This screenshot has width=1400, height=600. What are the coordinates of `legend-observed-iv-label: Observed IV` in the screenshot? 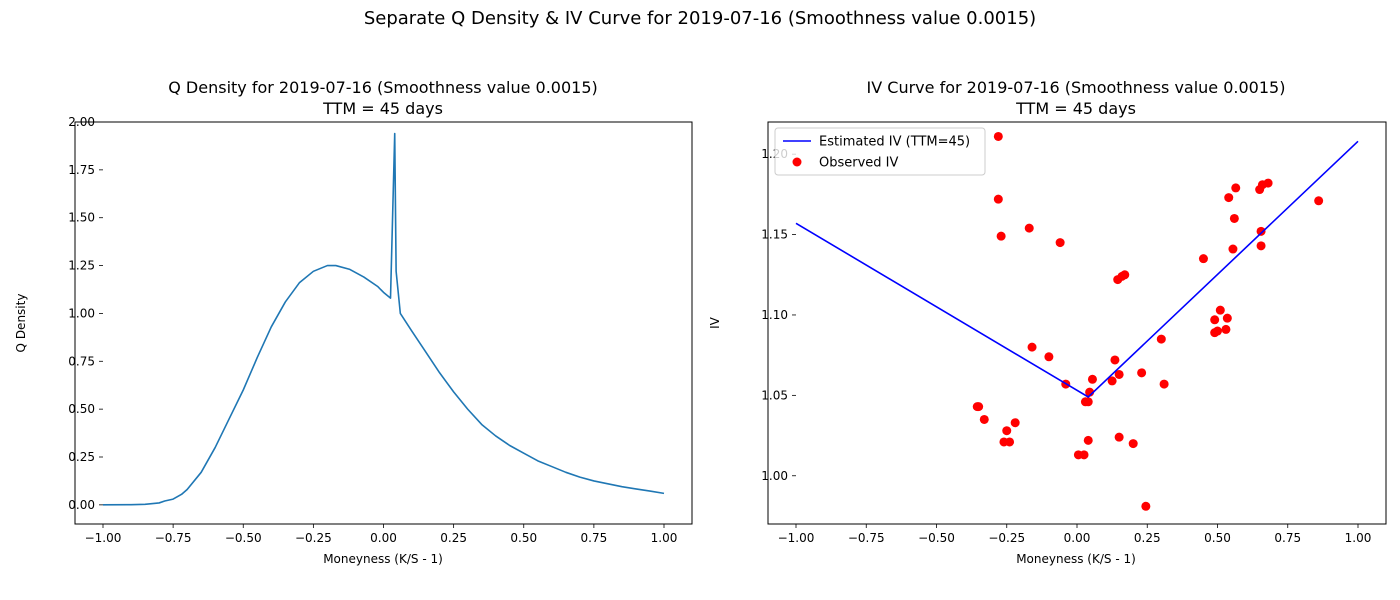 It's located at (859, 163).